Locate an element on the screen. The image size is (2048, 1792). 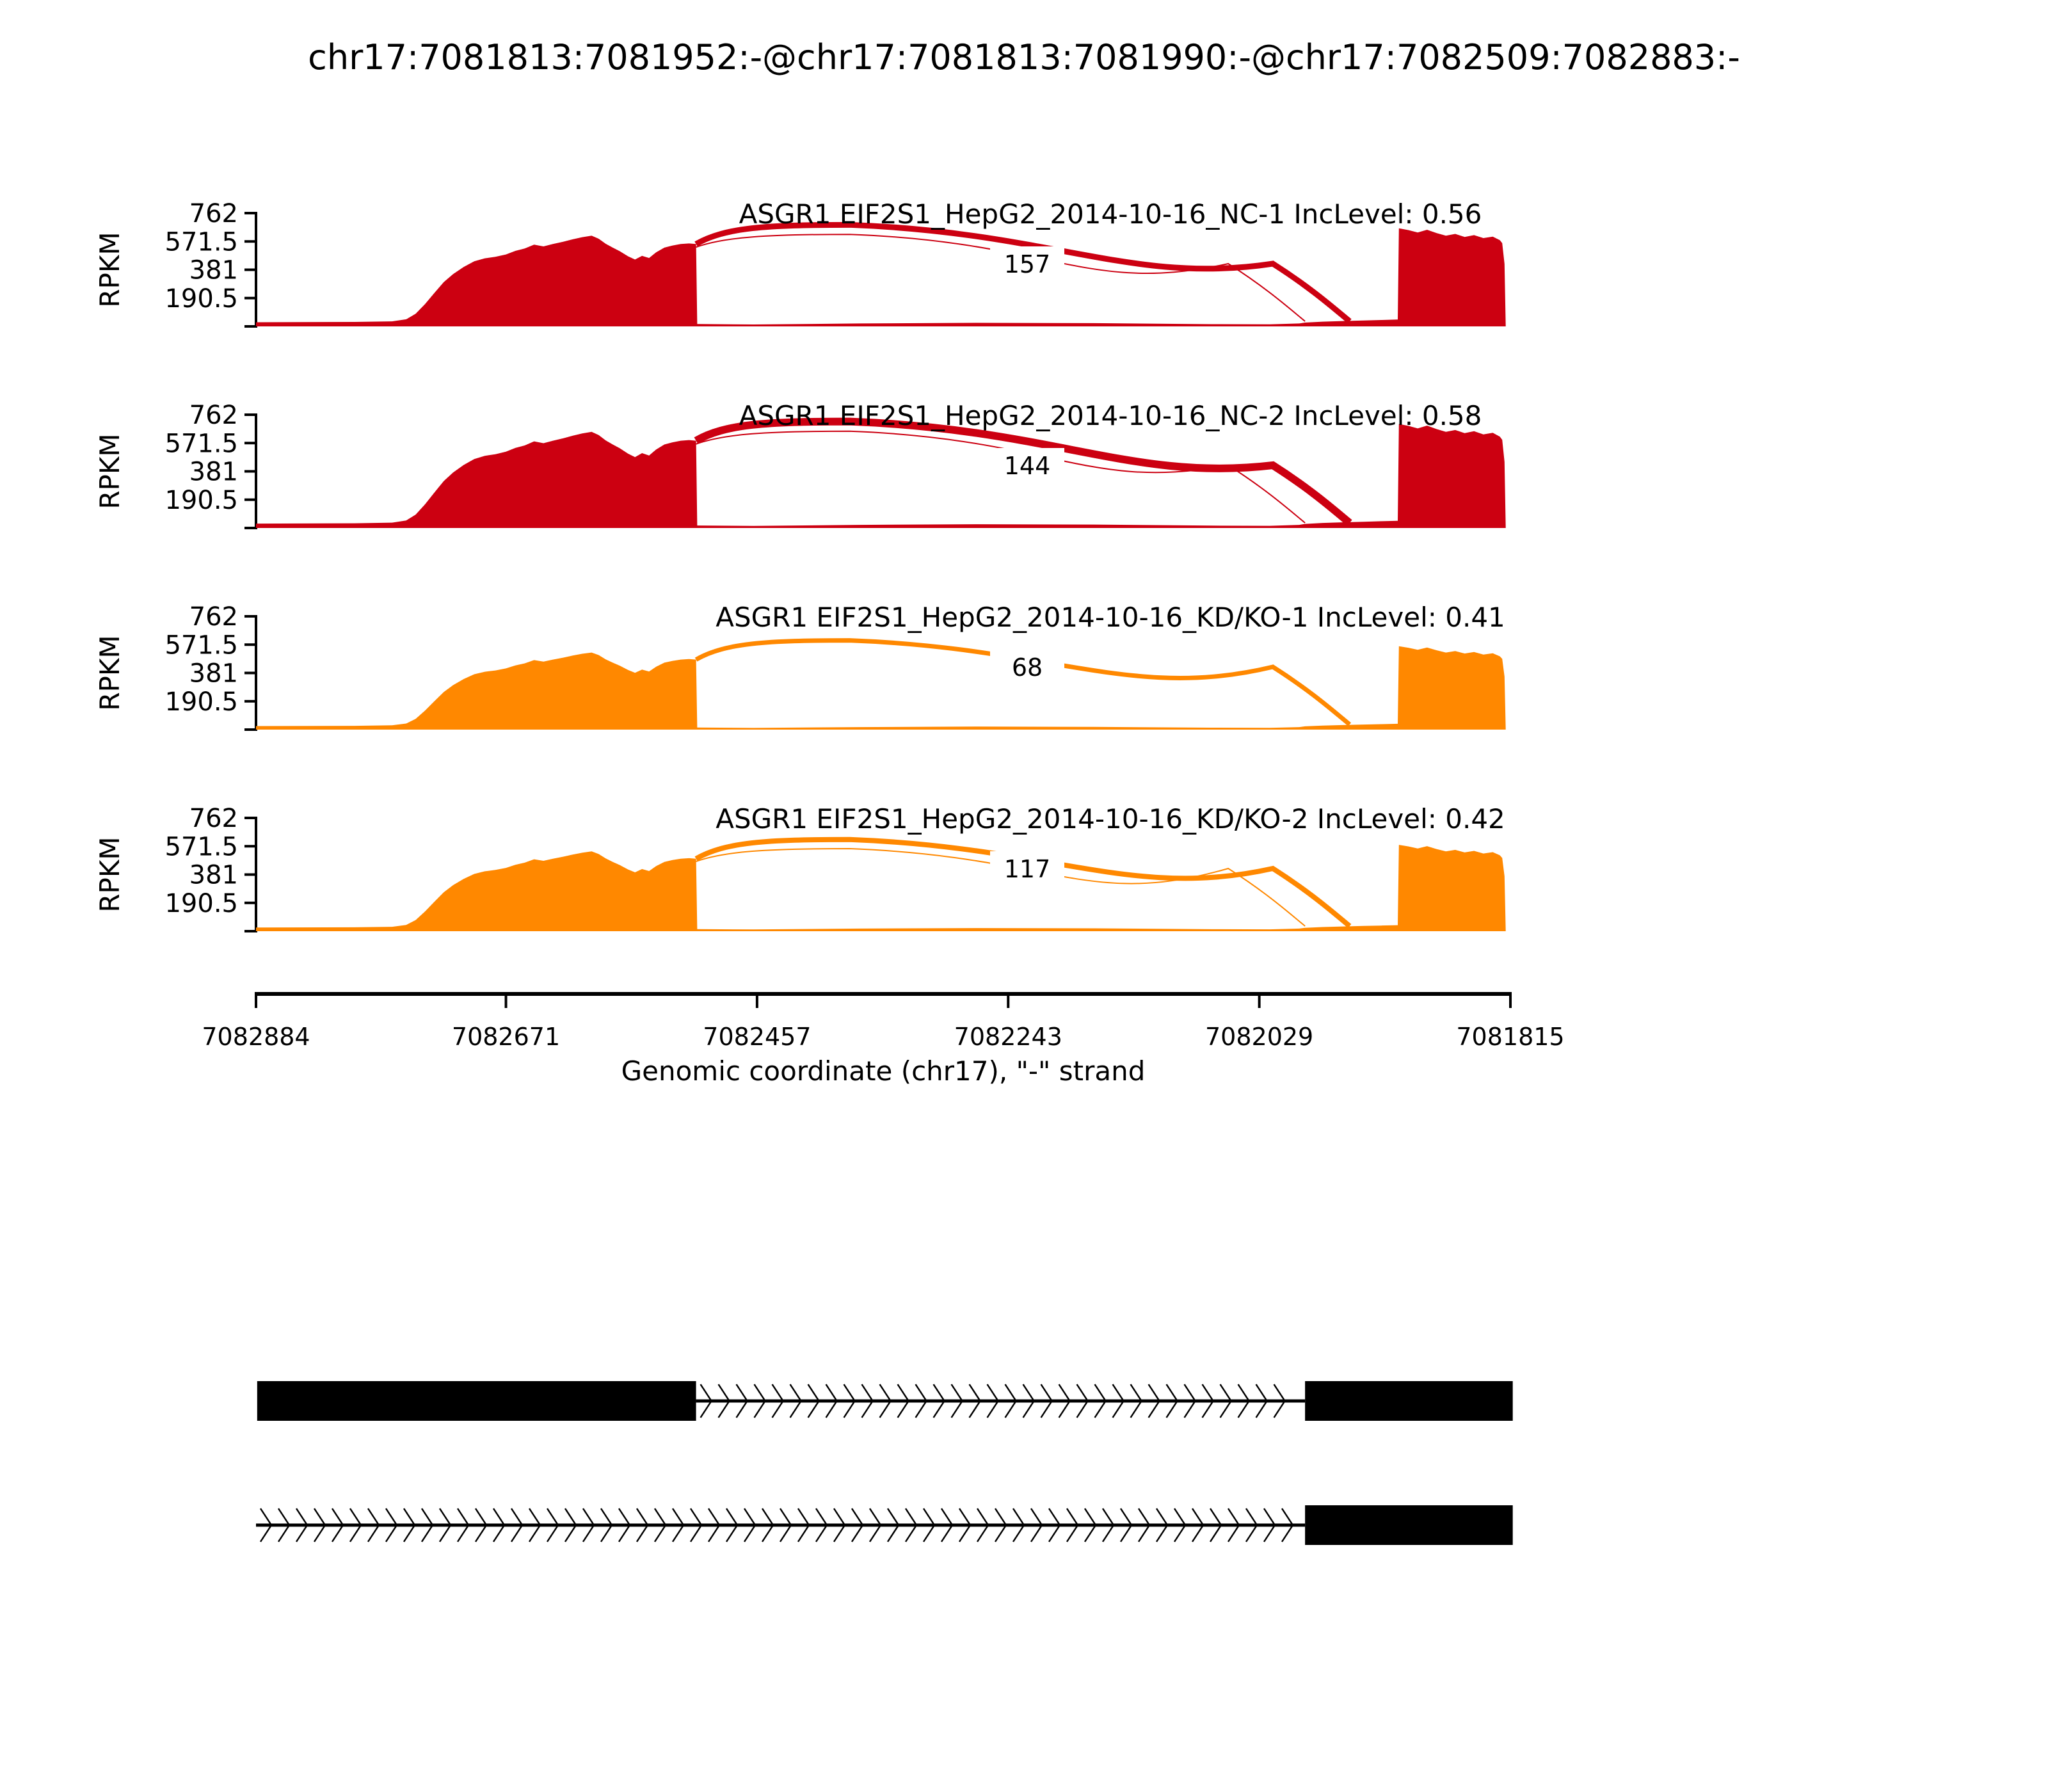
junction-count: 68 is located at coordinates (1027, 667).